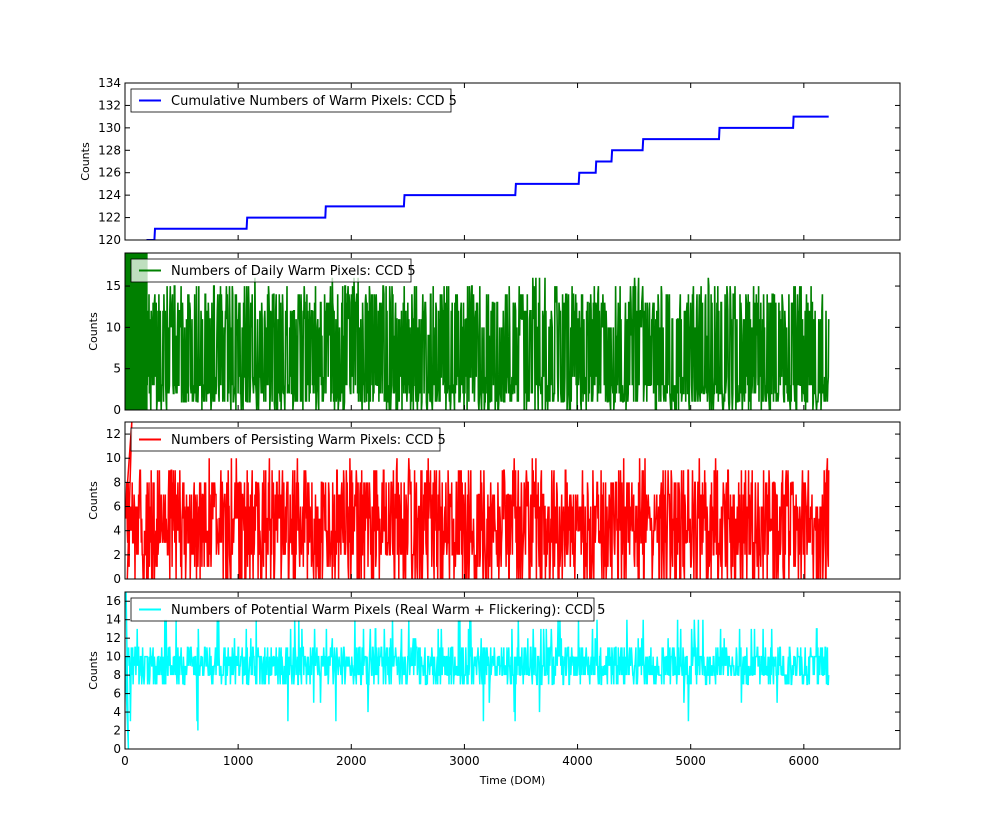 This screenshot has width=1000, height=832. What do you see at coordinates (125, 761) in the screenshot?
I see `x-tick-label: 0` at bounding box center [125, 761].